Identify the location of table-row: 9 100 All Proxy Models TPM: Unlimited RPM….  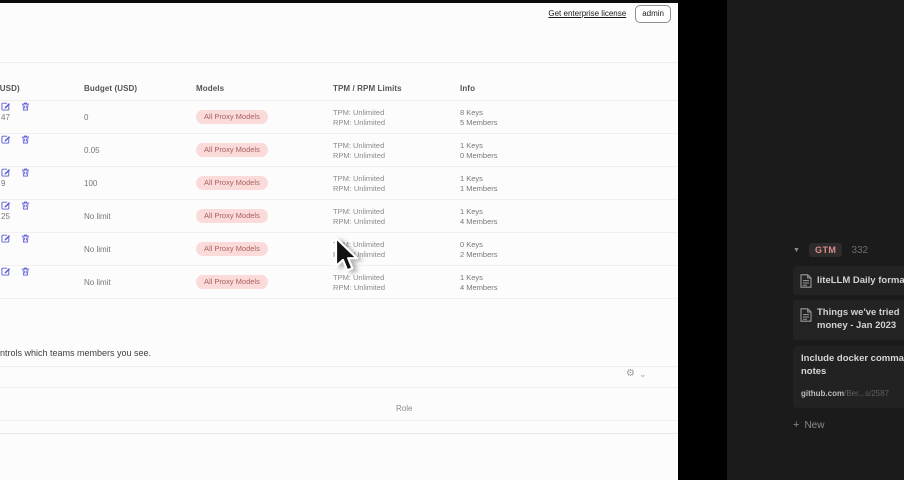
(339, 183).